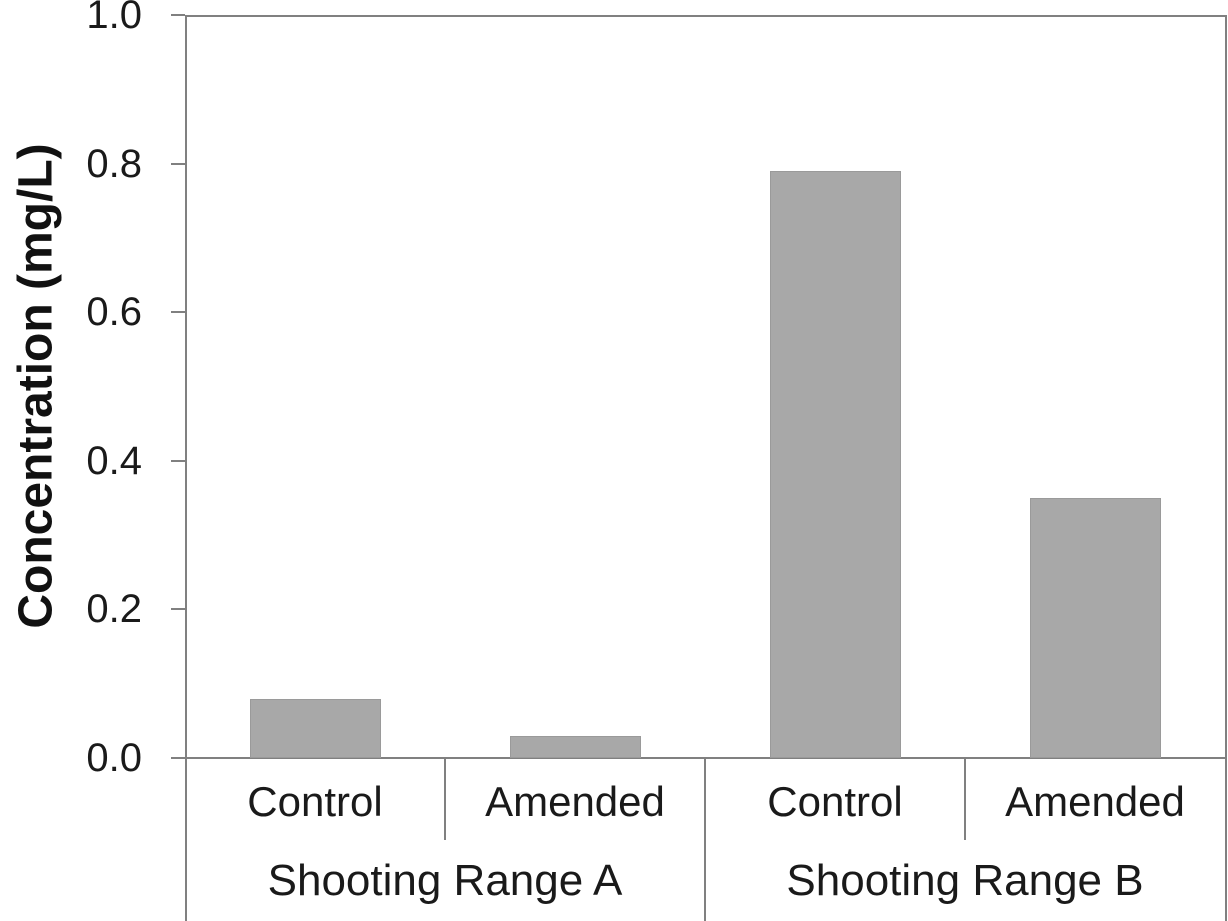 The width and height of the screenshot is (1228, 921). I want to click on group-label-shooting-range-a: Shooting Range A, so click(445, 880).